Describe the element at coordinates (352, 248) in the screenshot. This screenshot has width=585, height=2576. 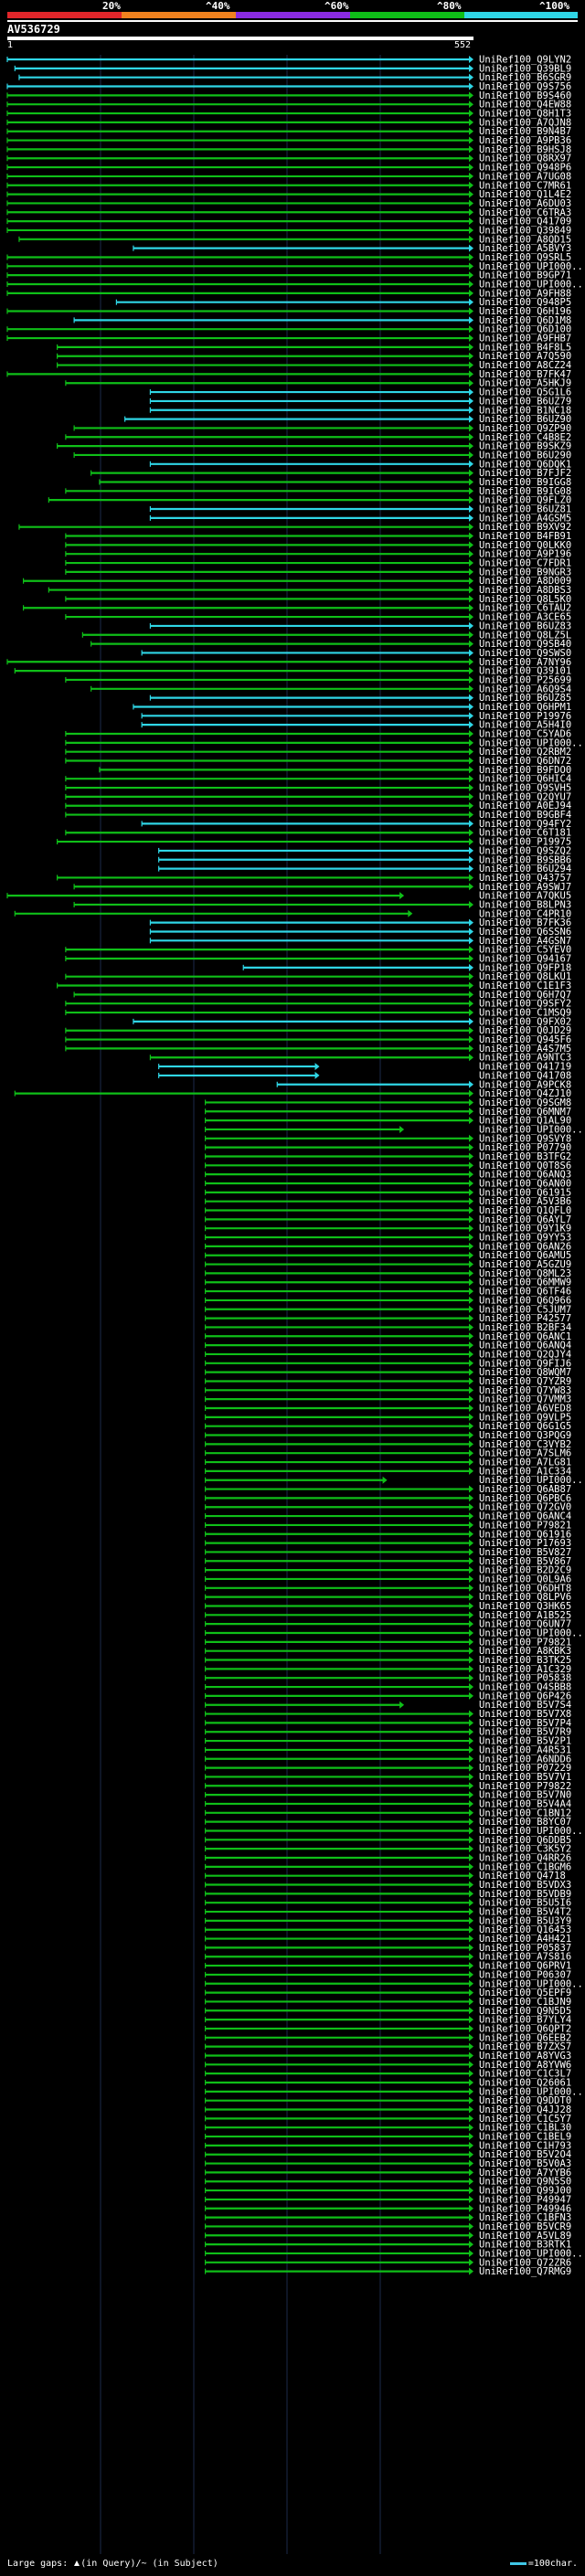
I see `hit-row: UniRef100_A5BVY3` at that location.